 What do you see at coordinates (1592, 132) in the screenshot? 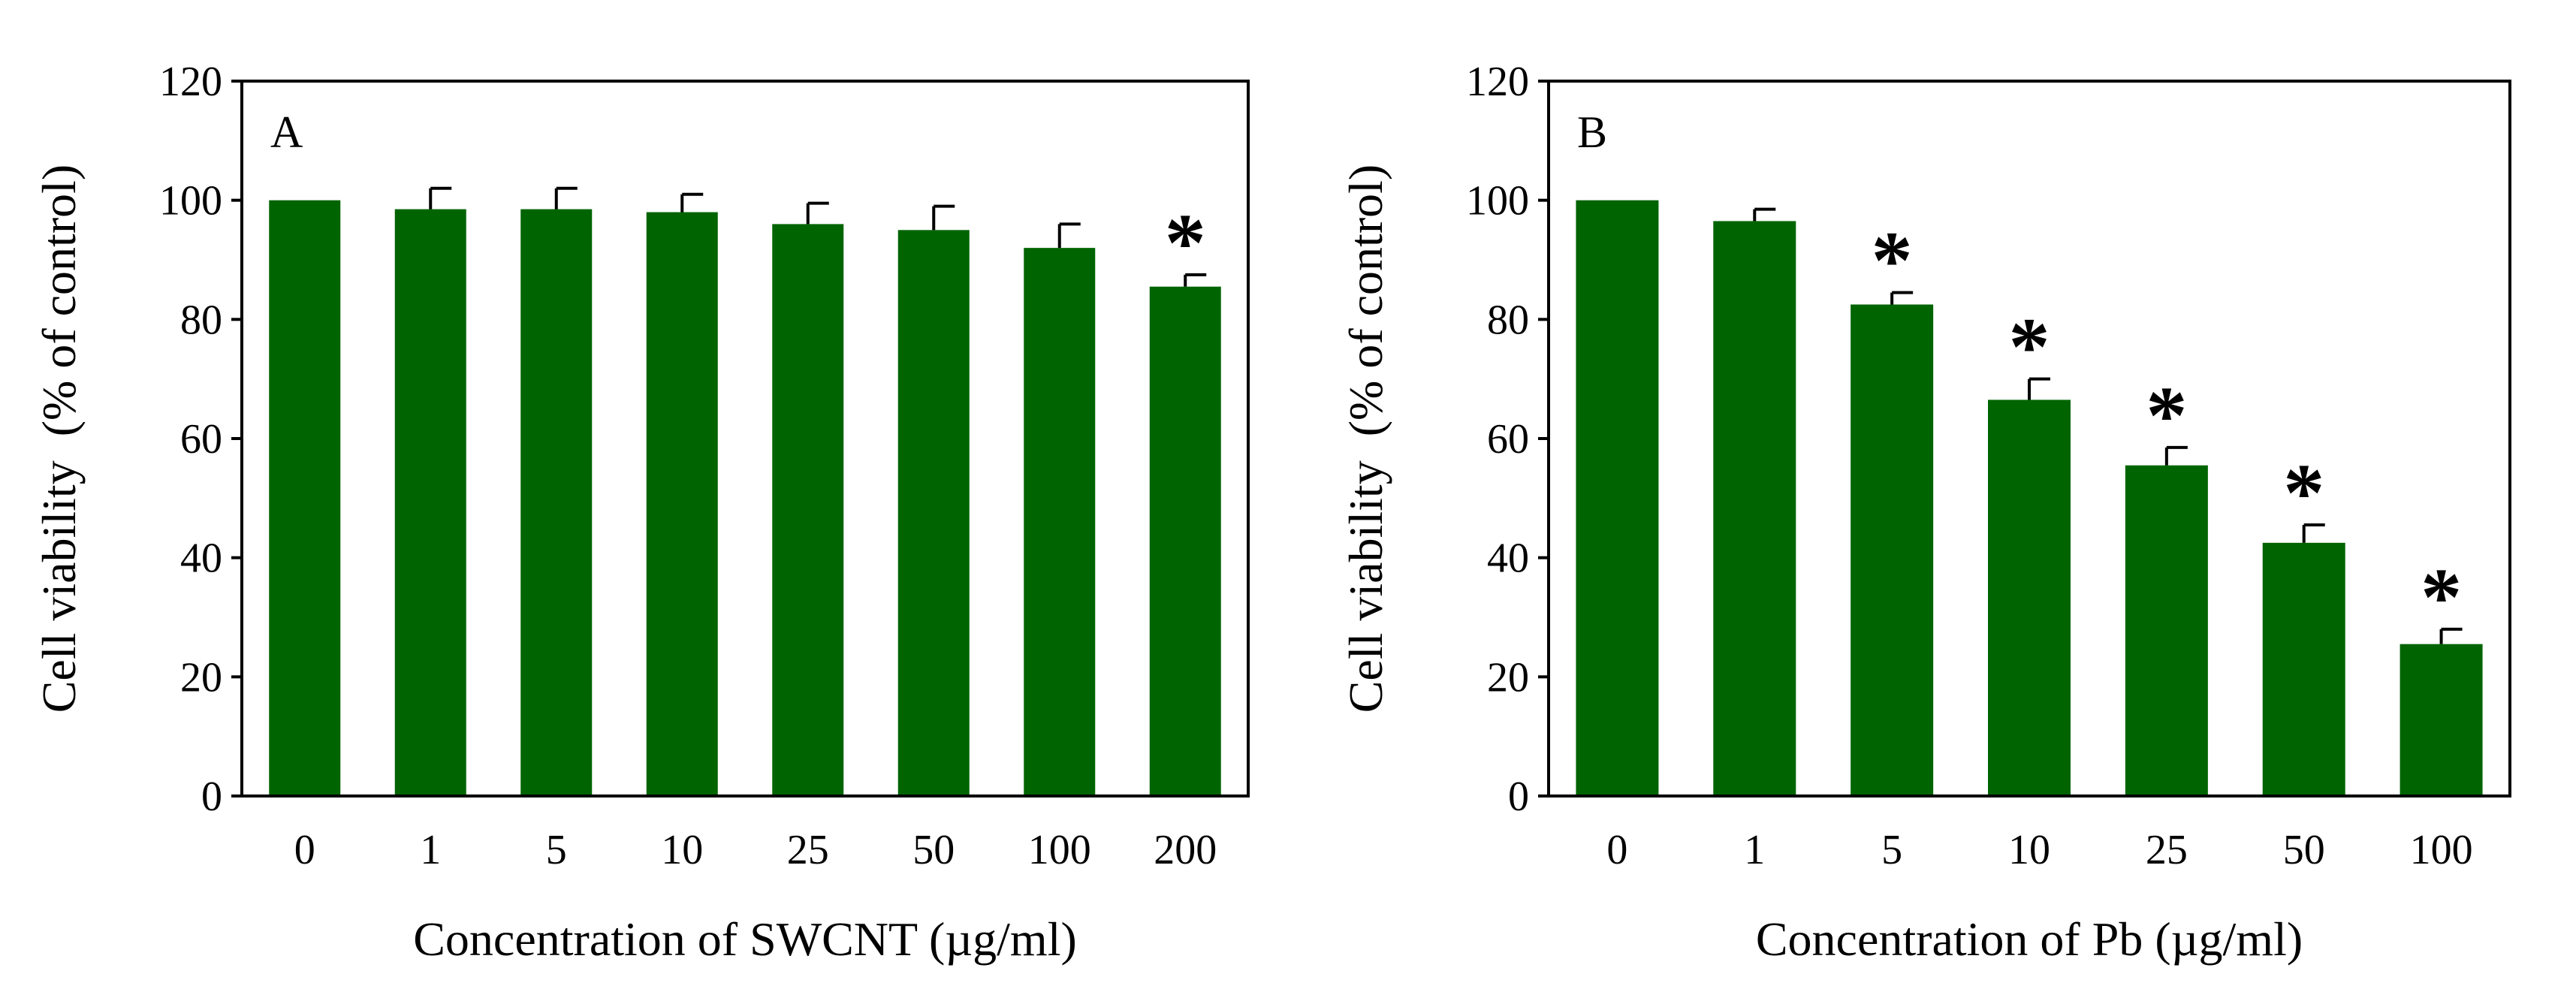
I see `panel-label: B` at bounding box center [1592, 132].